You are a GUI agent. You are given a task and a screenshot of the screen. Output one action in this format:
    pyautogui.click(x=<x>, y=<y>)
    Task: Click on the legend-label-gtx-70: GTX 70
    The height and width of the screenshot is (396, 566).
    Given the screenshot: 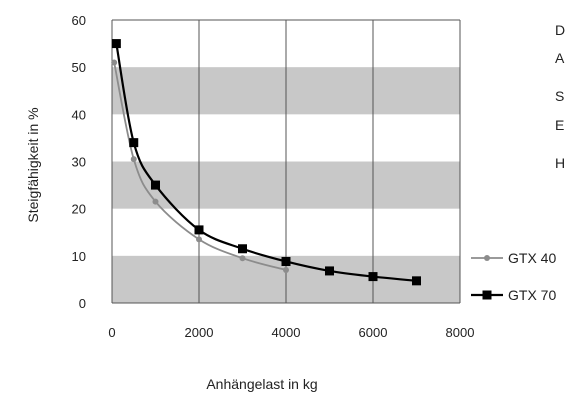 What is the action you would take?
    pyautogui.click(x=532, y=295)
    